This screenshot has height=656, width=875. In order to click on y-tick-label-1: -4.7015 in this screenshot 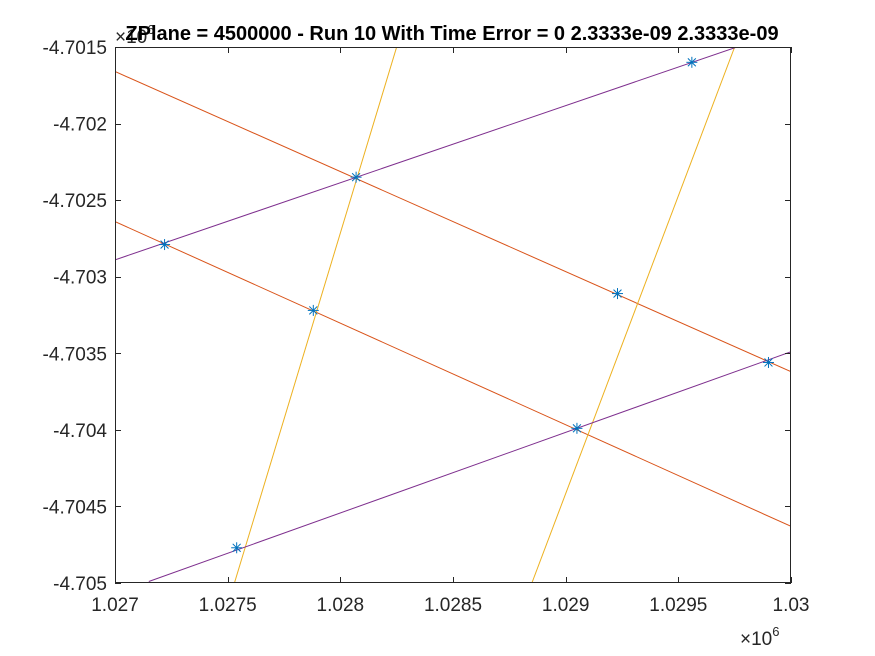, I will do `click(75, 48)`.